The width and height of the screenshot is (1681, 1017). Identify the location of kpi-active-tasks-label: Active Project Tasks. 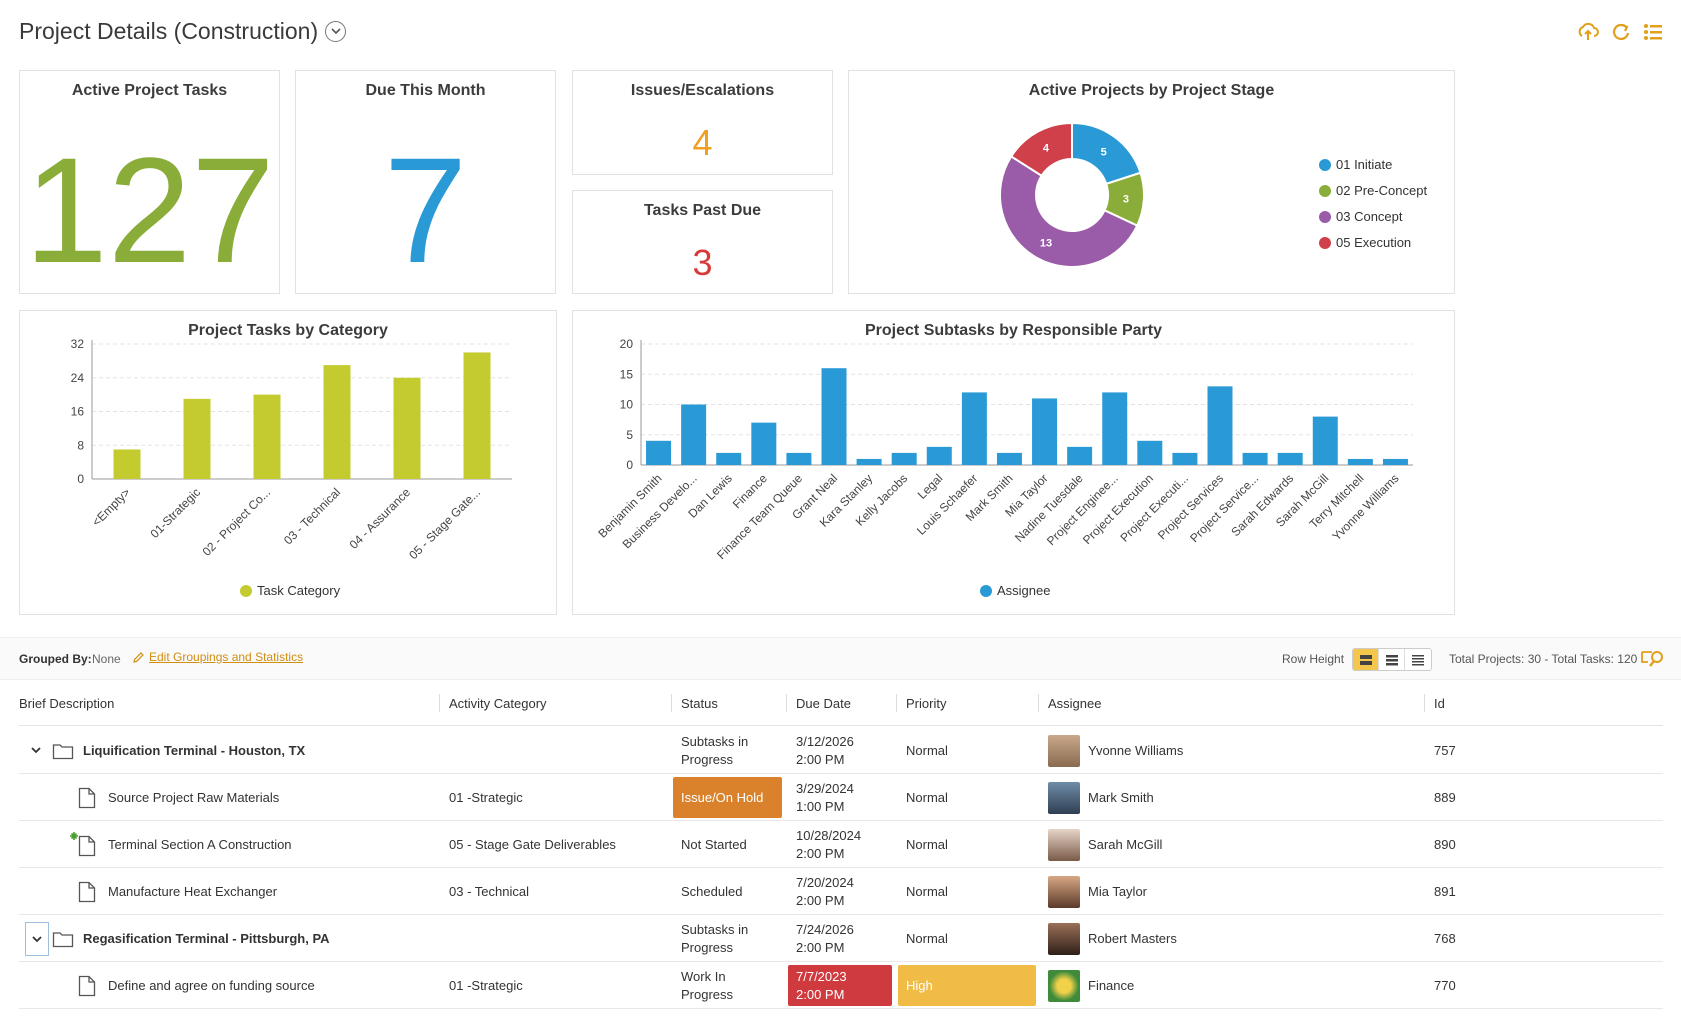
(149, 90).